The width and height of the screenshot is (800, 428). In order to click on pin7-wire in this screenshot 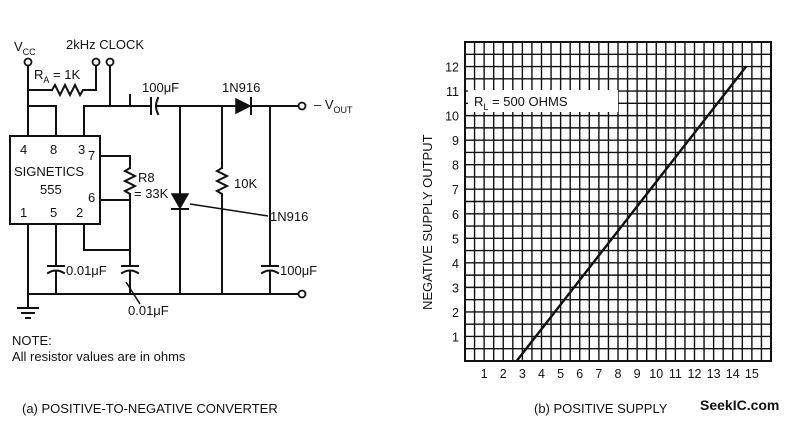, I will do `click(115, 162)`.